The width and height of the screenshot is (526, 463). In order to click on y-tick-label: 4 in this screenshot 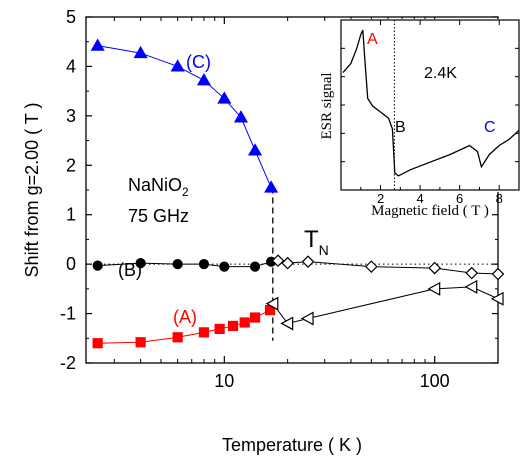, I will do `click(71, 66)`.